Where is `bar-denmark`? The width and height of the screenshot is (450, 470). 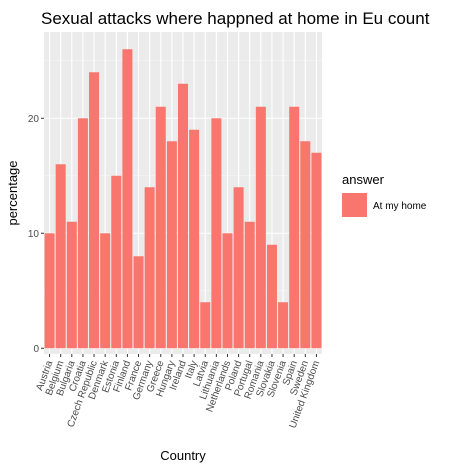
bar-denmark is located at coordinates (105, 291).